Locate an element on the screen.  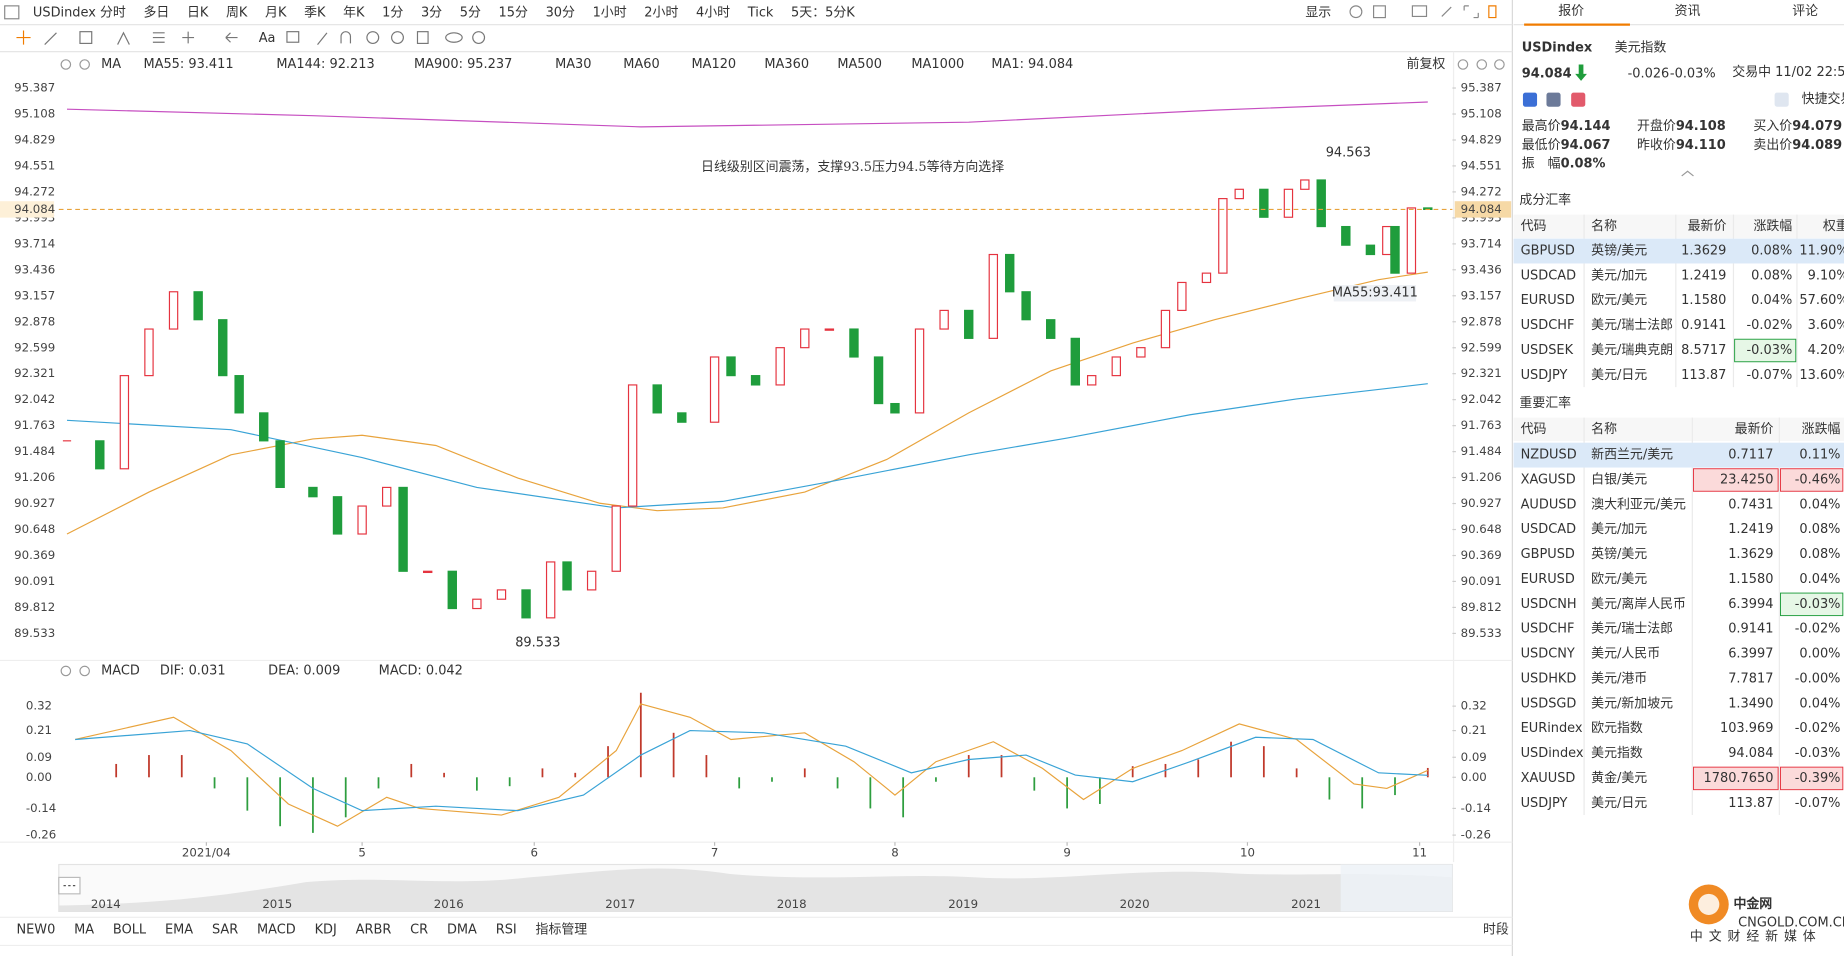
stat-label: 昨收价 is located at coordinates (1656, 145).